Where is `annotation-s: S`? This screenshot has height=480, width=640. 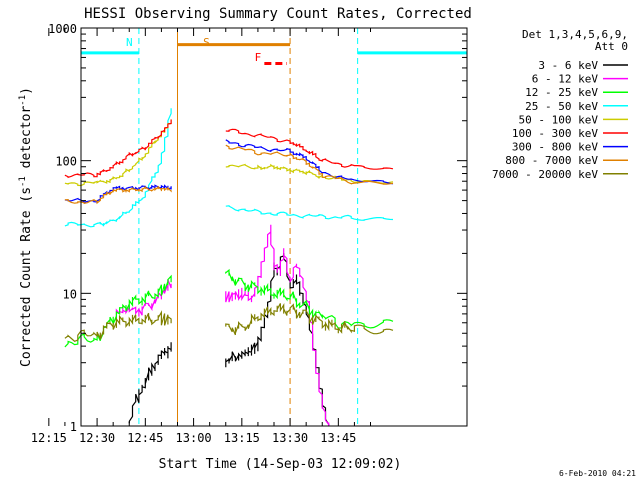
annotation-s: S is located at coordinates (206, 42).